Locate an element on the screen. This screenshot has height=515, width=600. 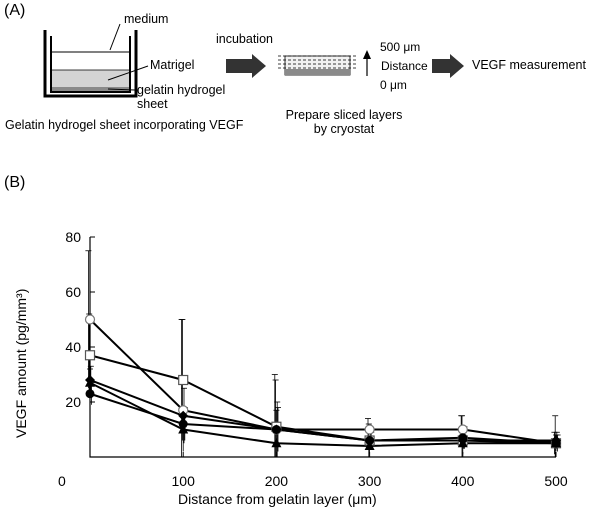
matrigel-label: Matrigel is located at coordinates (172, 65).